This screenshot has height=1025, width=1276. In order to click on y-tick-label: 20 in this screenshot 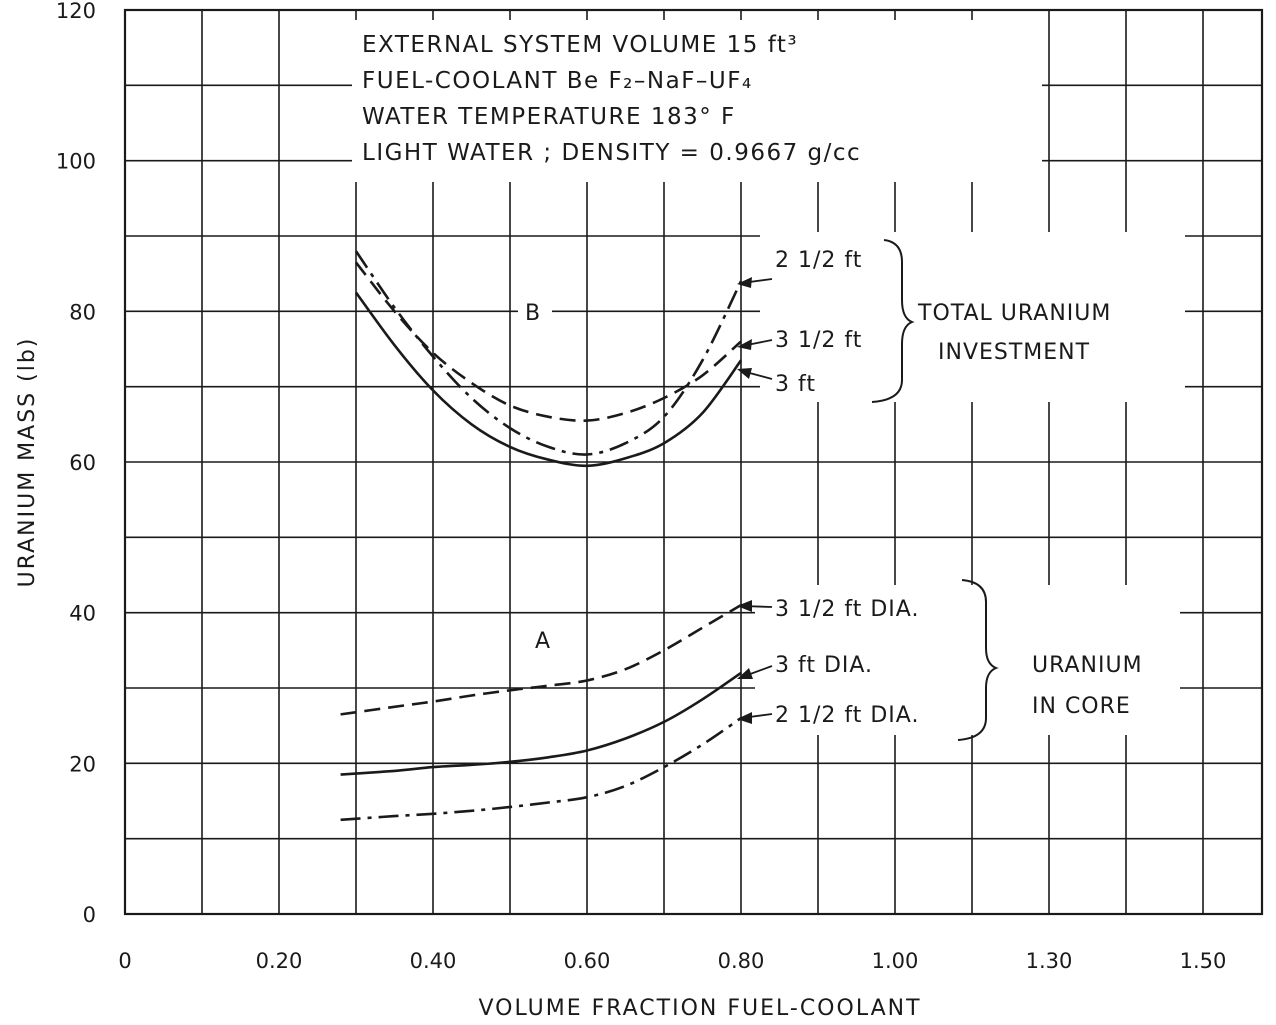, I will do `click(82, 764)`.